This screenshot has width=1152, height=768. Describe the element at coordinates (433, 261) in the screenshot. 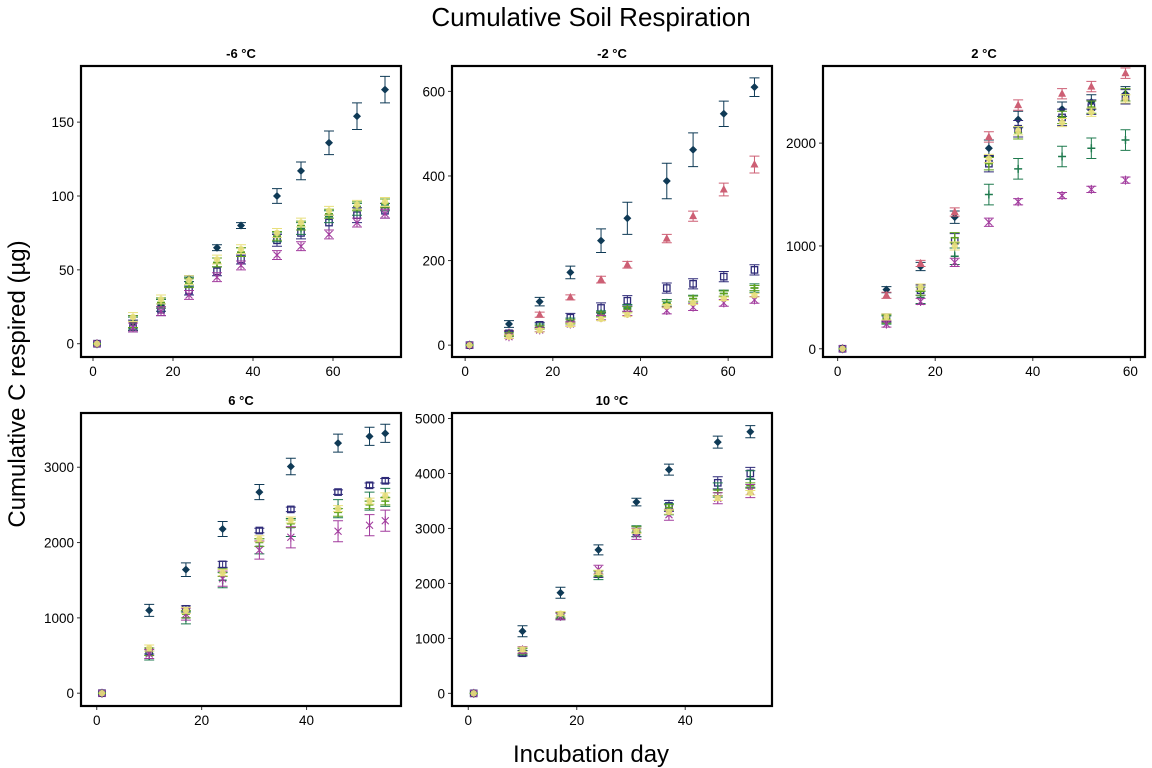

I see `y-tick-label: 200` at that location.